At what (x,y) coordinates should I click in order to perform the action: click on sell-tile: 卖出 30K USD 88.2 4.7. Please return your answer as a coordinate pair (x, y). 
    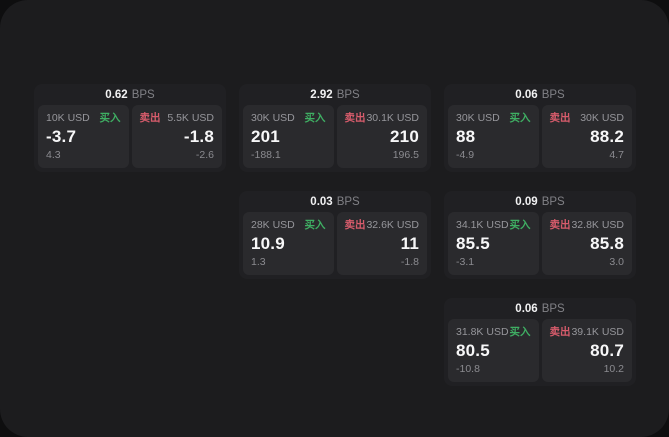
    Looking at the image, I should click on (586, 136).